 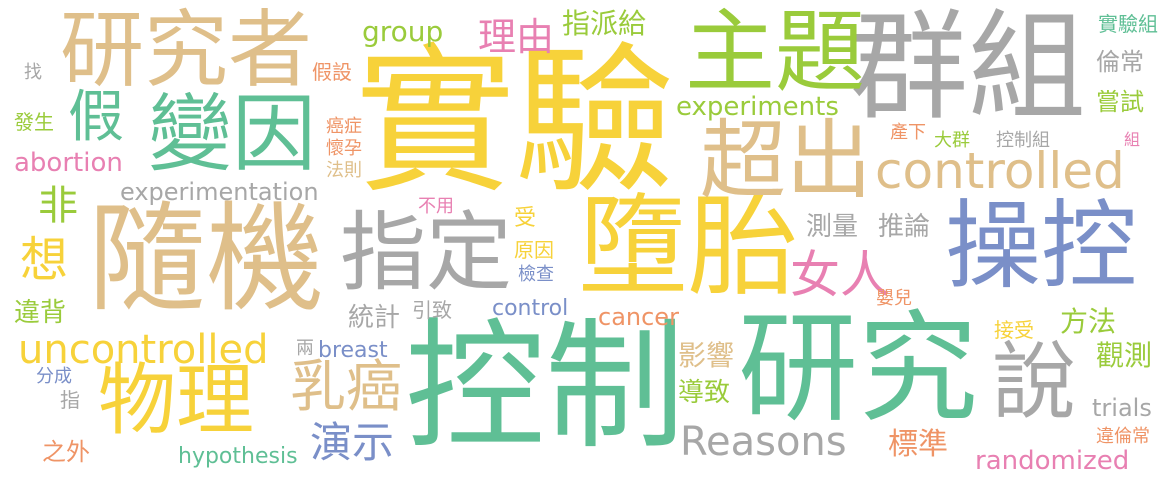 What do you see at coordinates (706, 355) in the screenshot?
I see `word-yingxiang: 影響` at bounding box center [706, 355].